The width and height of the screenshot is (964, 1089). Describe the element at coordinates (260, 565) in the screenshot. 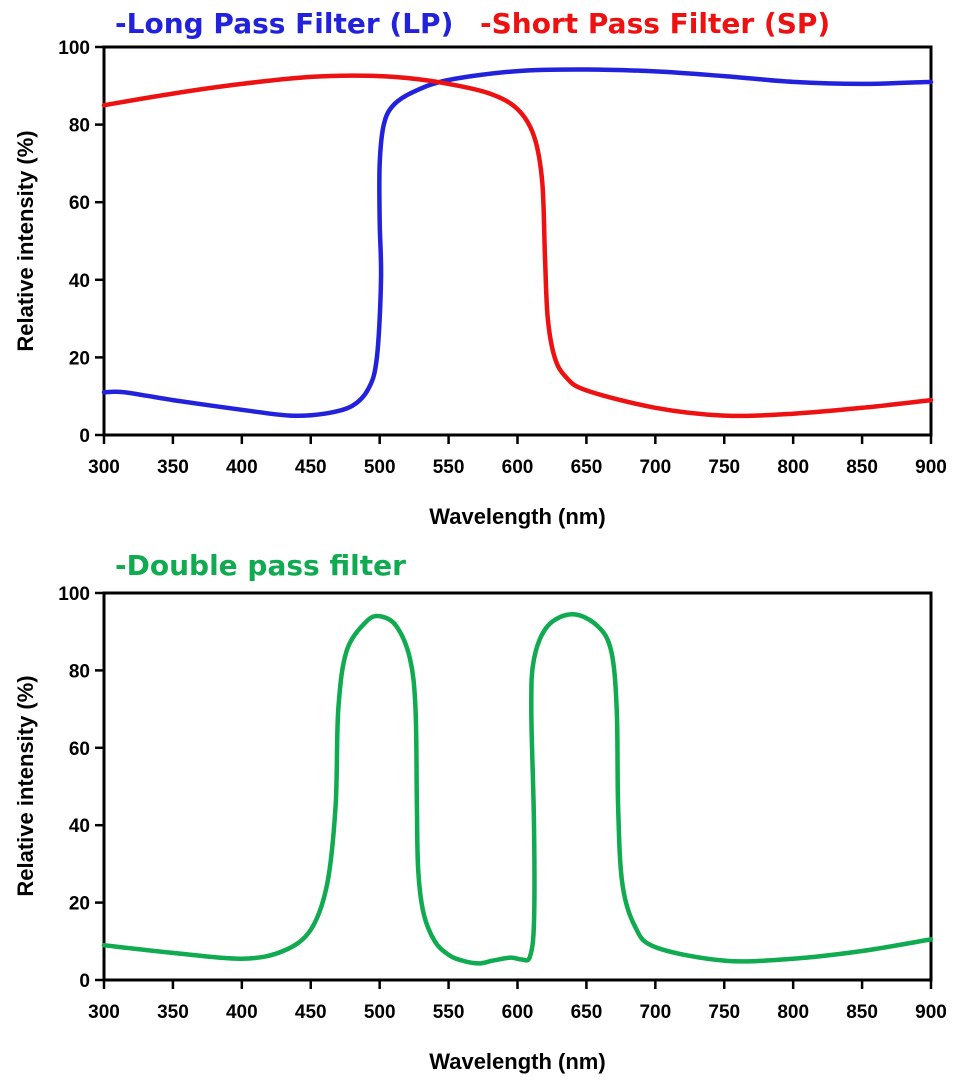

I see `chart-title-1: -Double pass filter` at that location.